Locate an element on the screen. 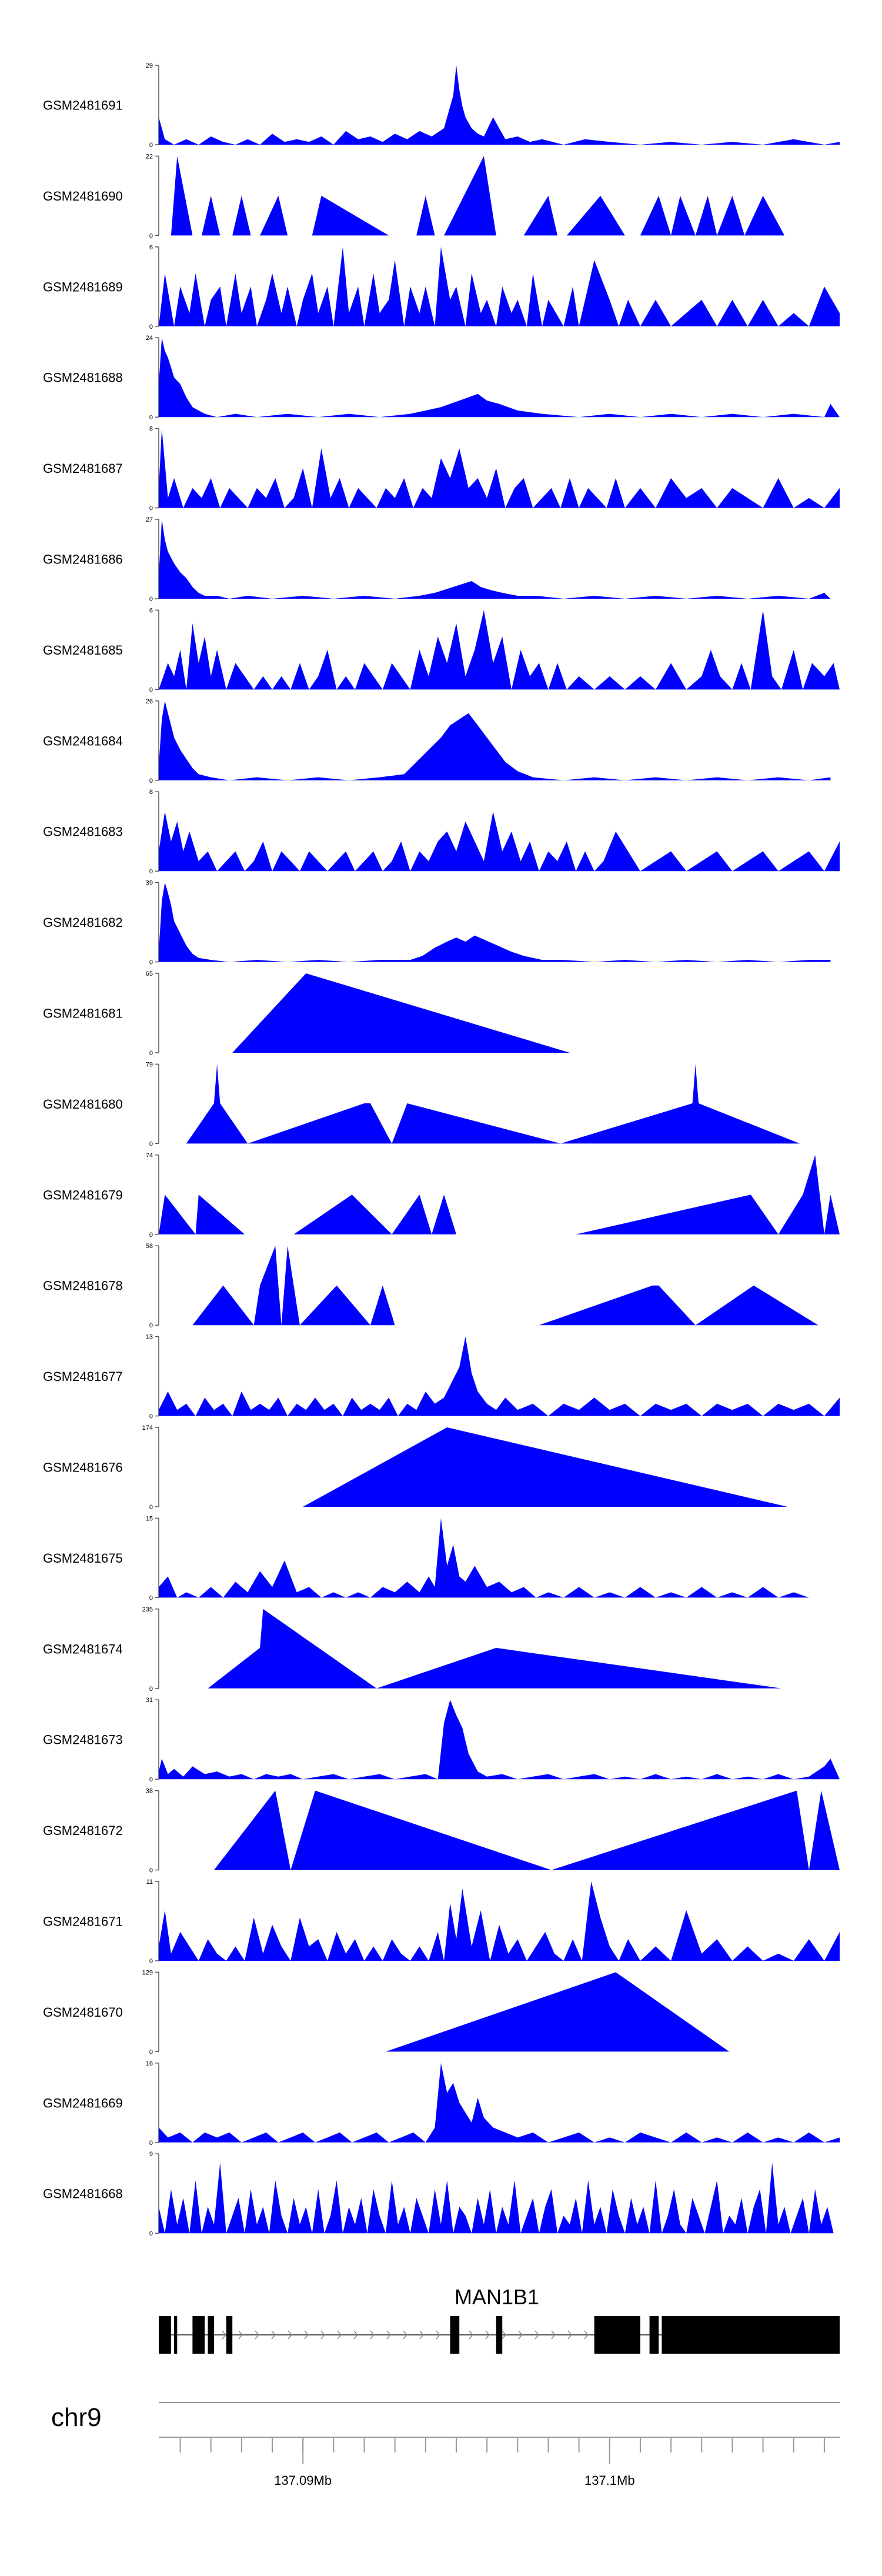 The image size is (882, 2576). track-GSM2481691: GSM2481691 29 0 is located at coordinates (441, 105).